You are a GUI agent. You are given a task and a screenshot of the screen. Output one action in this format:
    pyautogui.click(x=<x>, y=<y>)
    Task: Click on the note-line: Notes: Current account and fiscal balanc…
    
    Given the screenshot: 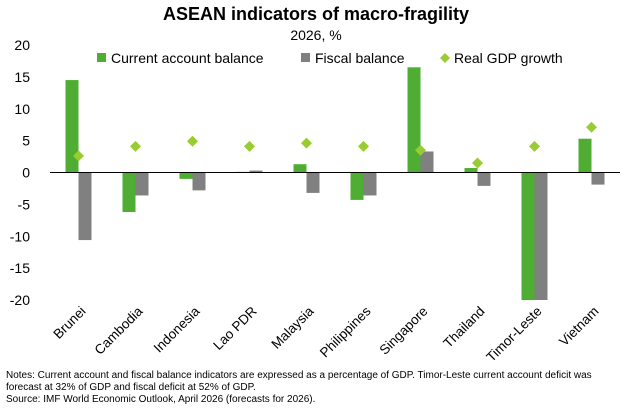 What is the action you would take?
    pyautogui.click(x=299, y=375)
    